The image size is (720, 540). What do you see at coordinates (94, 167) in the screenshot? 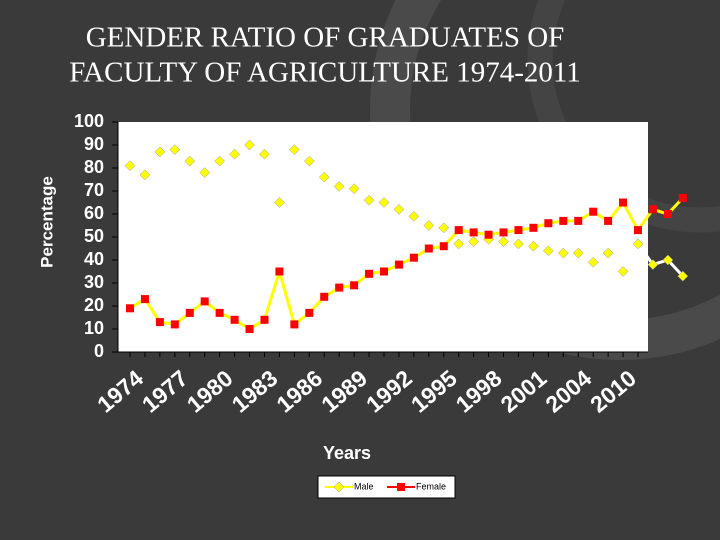
I see `y-tick-label: 80` at bounding box center [94, 167].